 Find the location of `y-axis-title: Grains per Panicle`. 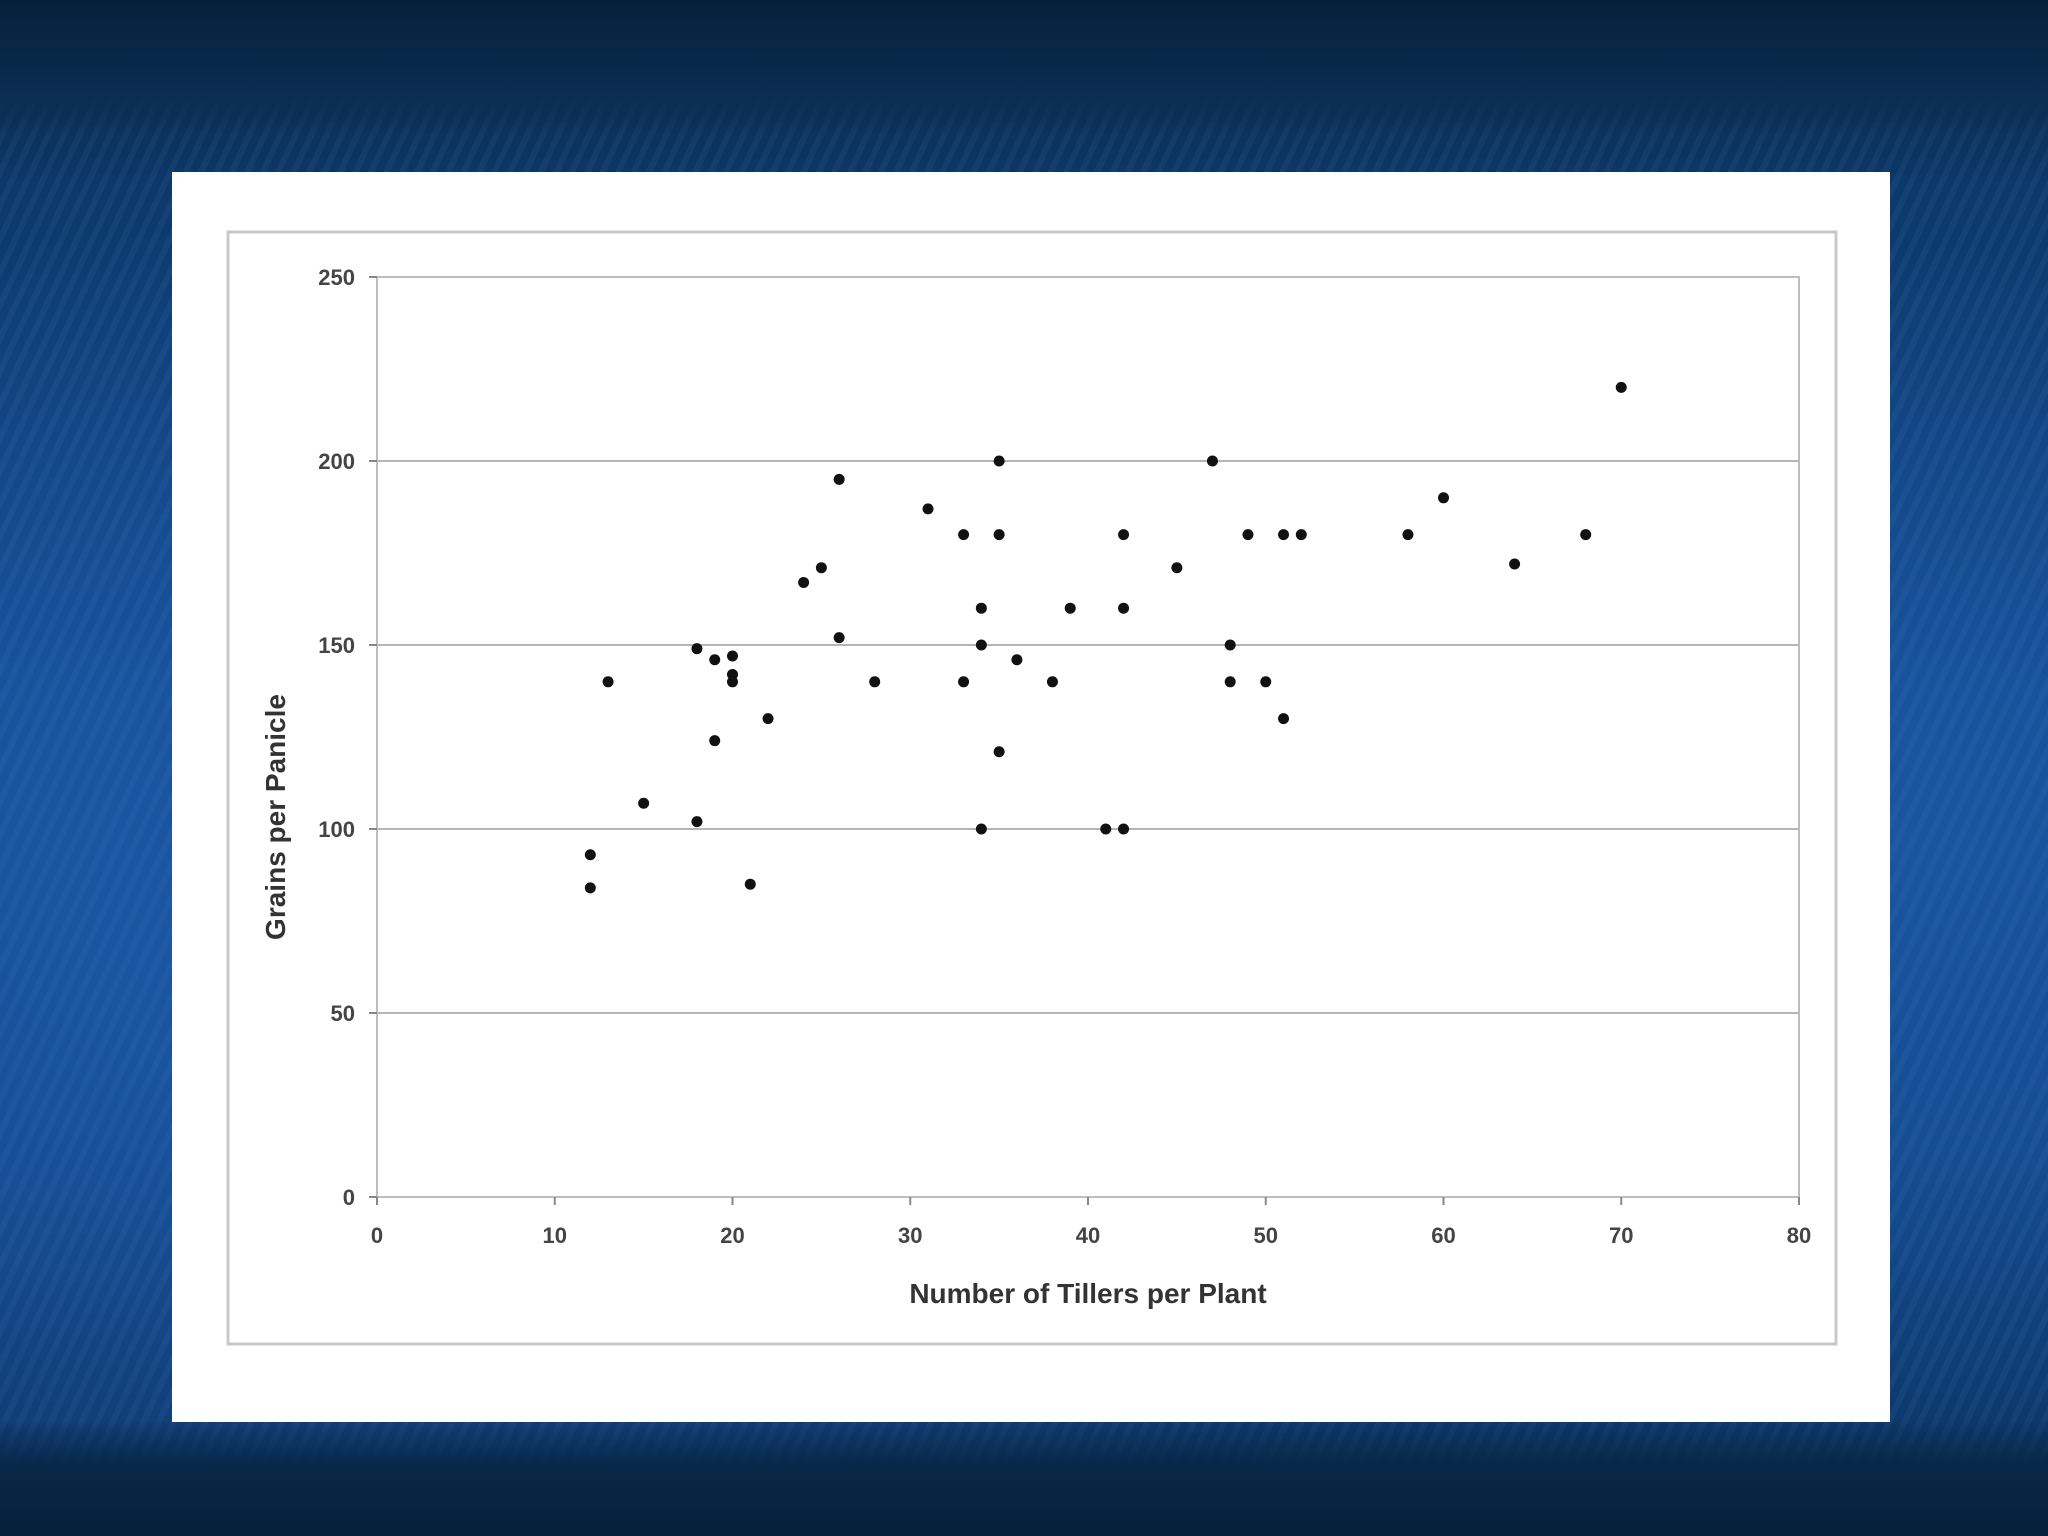

y-axis-title: Grains per Panicle is located at coordinates (275, 817).